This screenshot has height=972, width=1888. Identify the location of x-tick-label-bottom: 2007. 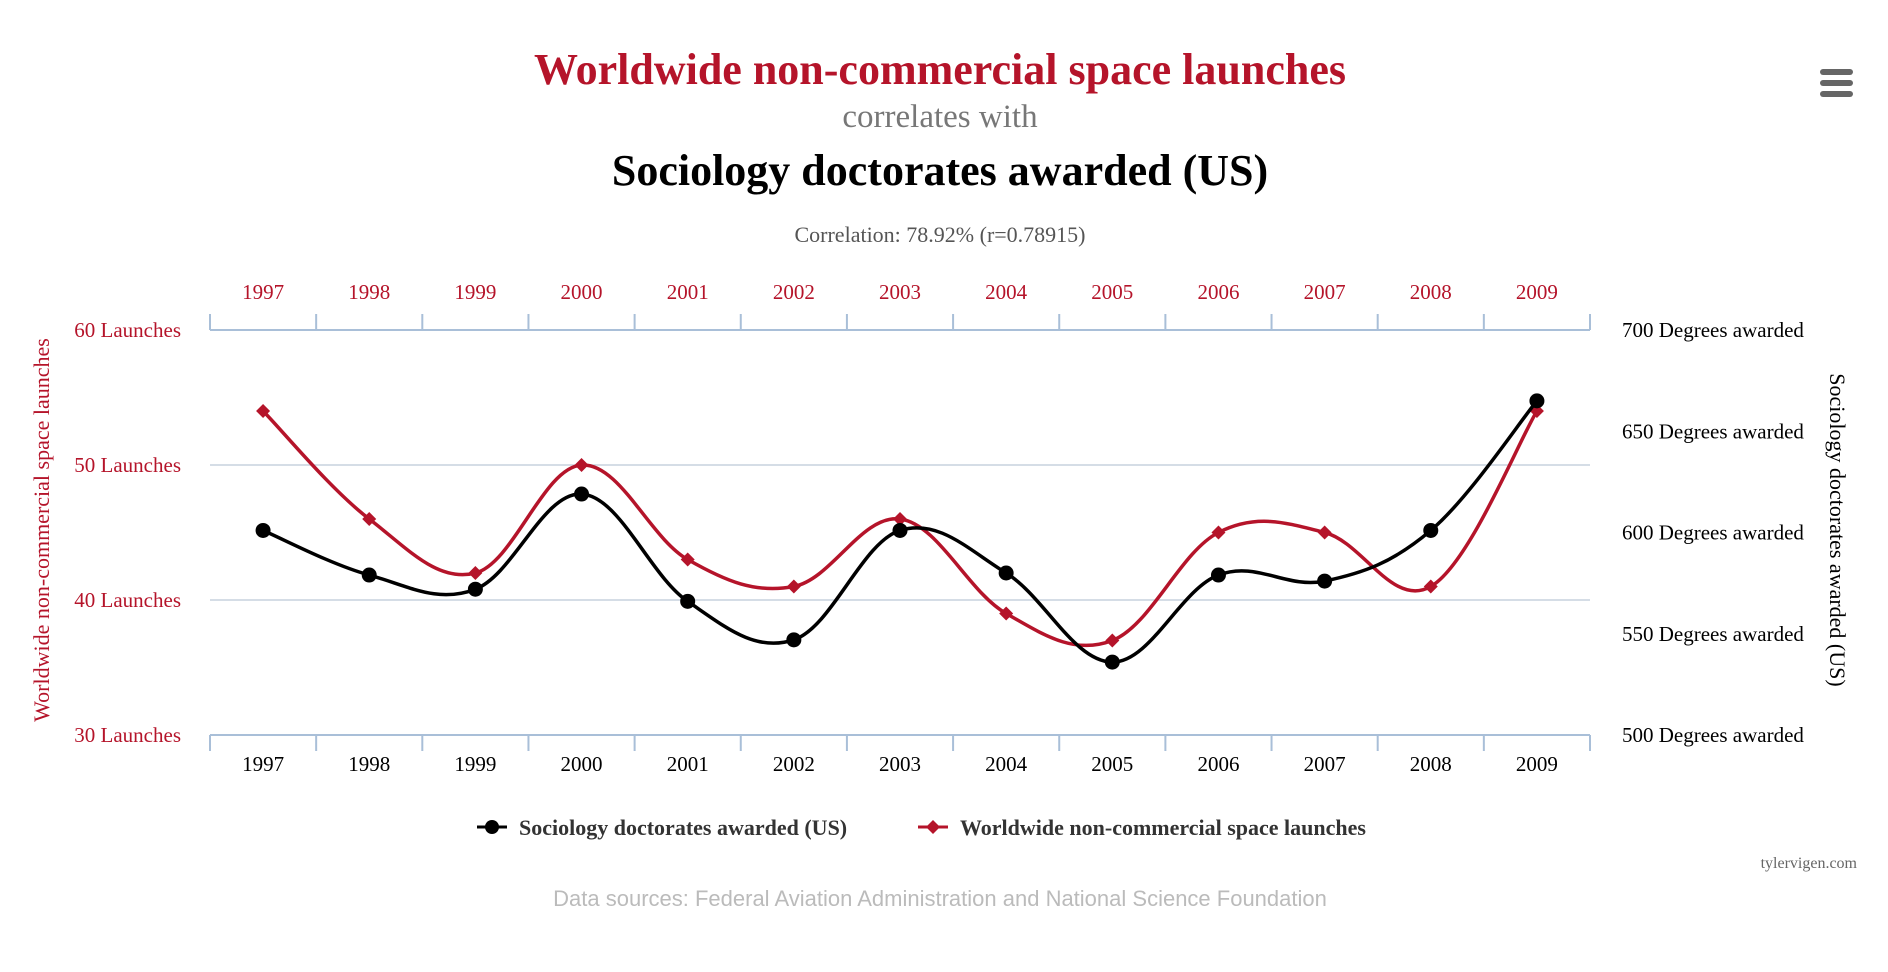
(1325, 764).